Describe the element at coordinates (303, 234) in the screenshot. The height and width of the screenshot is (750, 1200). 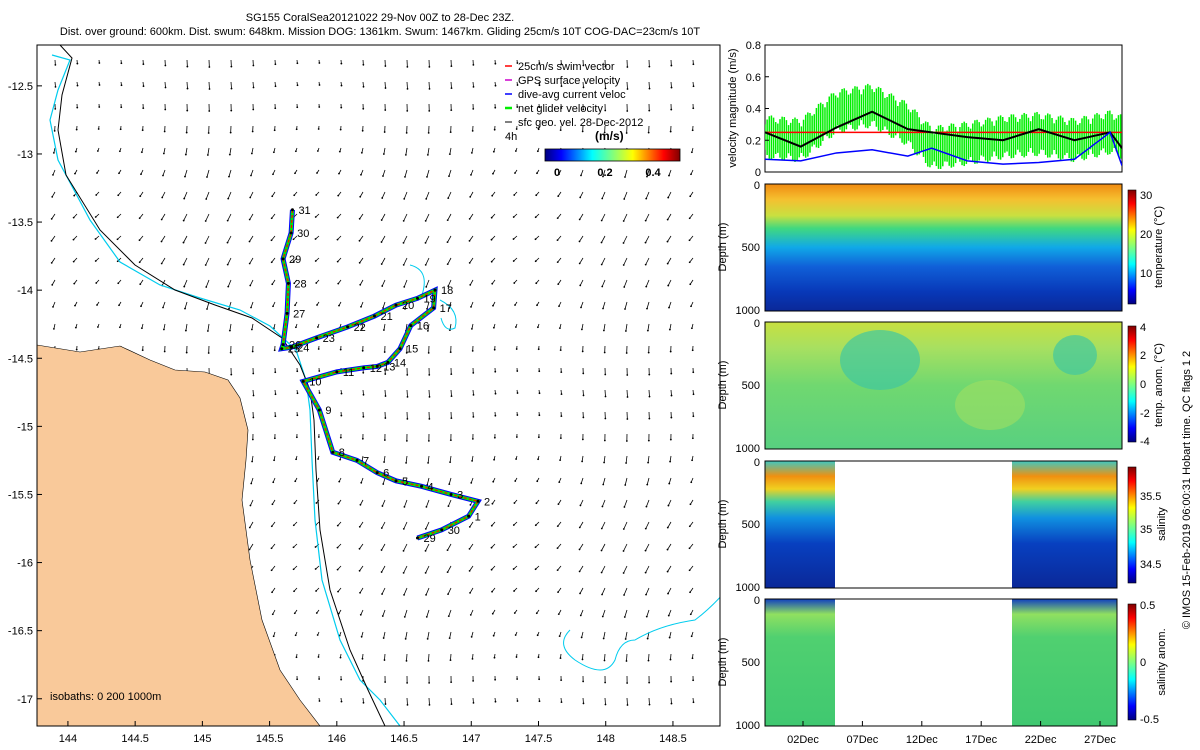
I see `track-day-label-31: 30` at that location.